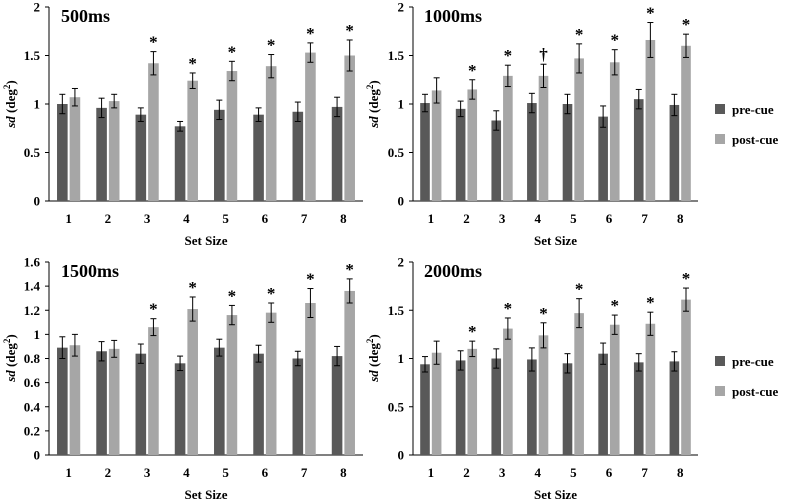  What do you see at coordinates (555, 240) in the screenshot?
I see `x-axis-label: Set Size` at bounding box center [555, 240].